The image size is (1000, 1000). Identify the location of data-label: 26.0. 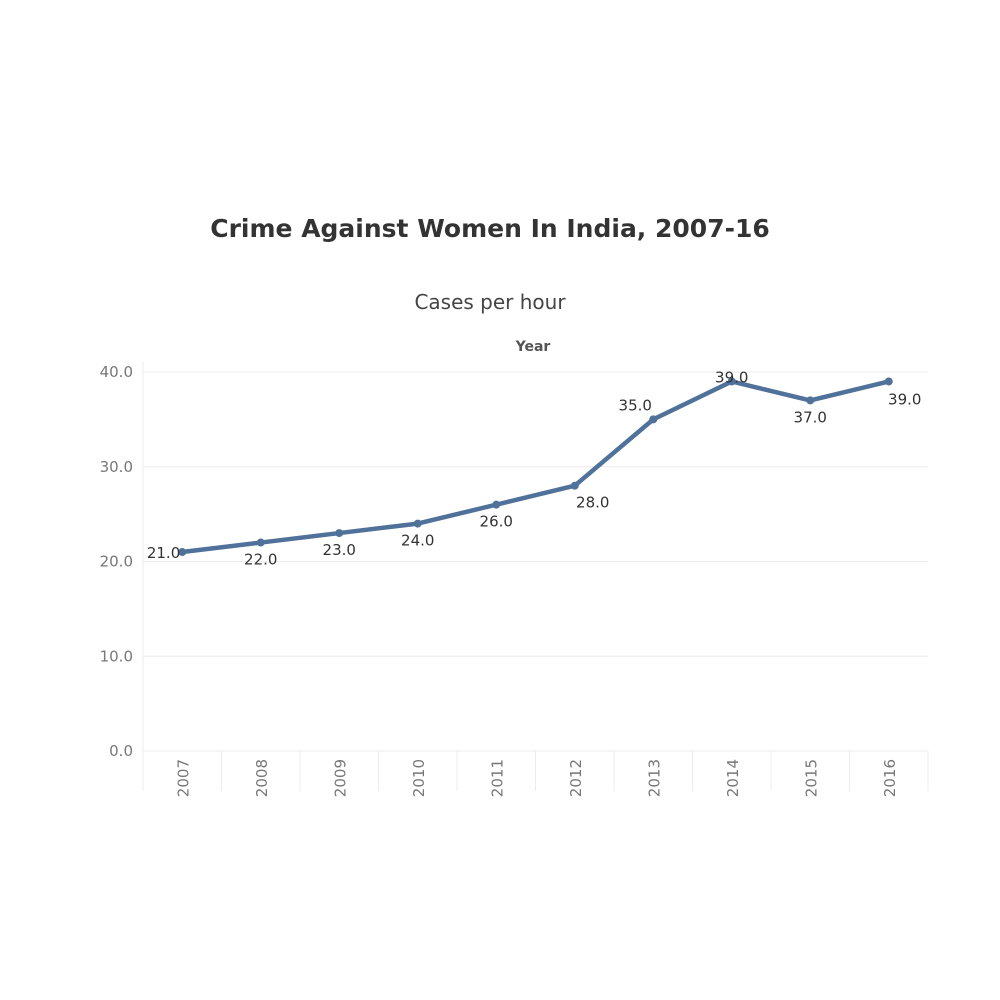
(496, 522).